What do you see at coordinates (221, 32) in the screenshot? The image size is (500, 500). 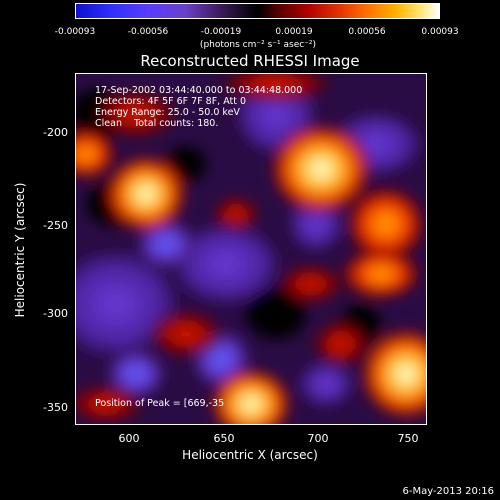 I see `colorbar-tick: -0.00019` at bounding box center [221, 32].